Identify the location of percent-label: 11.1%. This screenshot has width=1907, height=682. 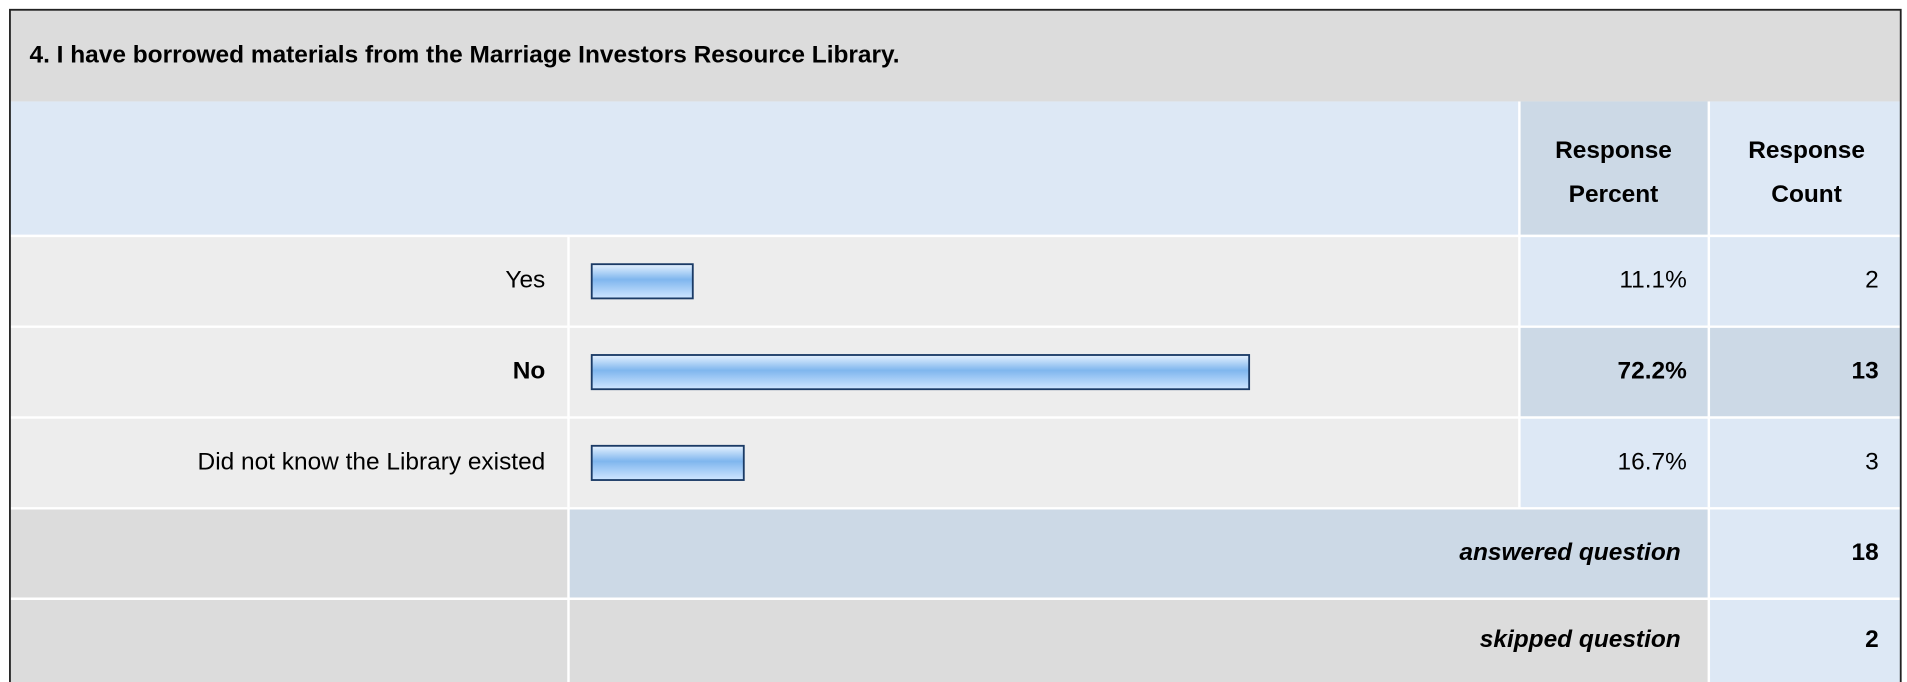
(1652, 280).